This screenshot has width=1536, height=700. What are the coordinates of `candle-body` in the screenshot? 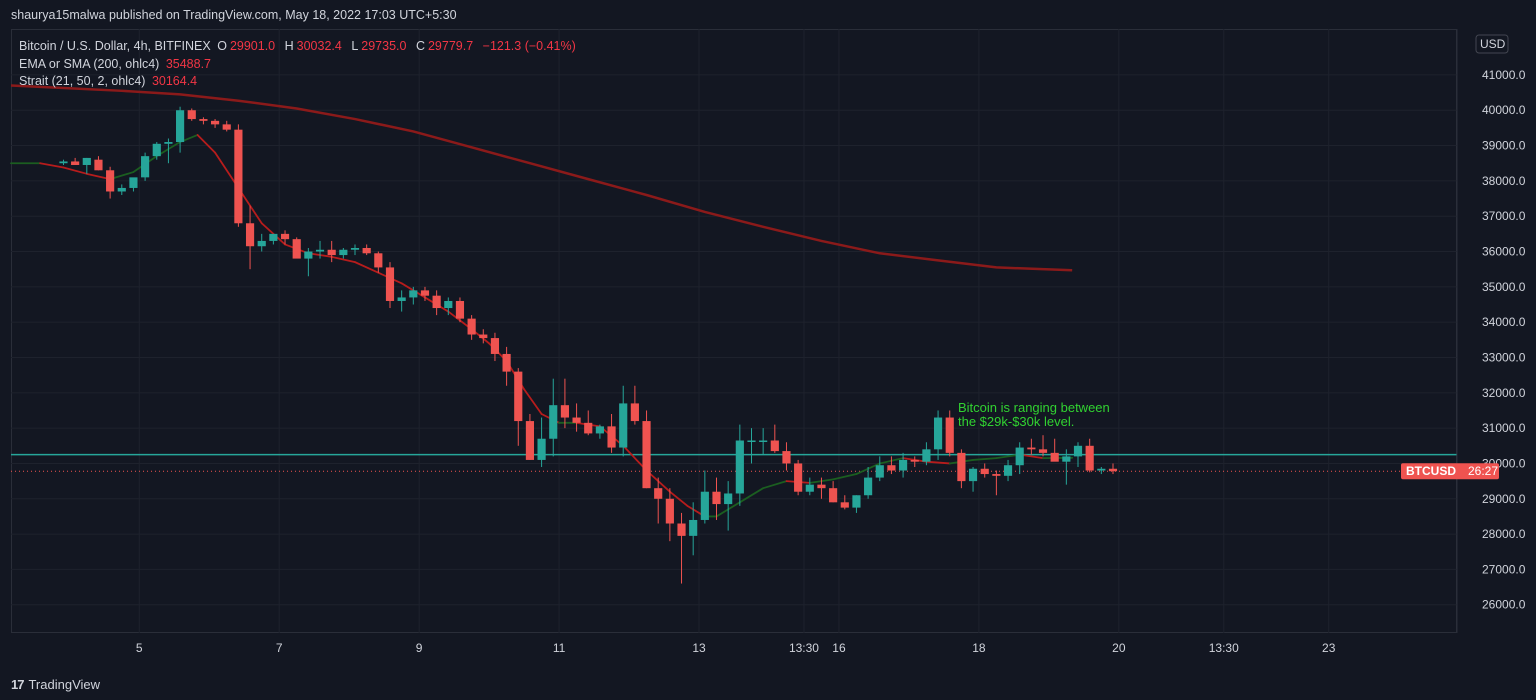 It's located at (75, 163).